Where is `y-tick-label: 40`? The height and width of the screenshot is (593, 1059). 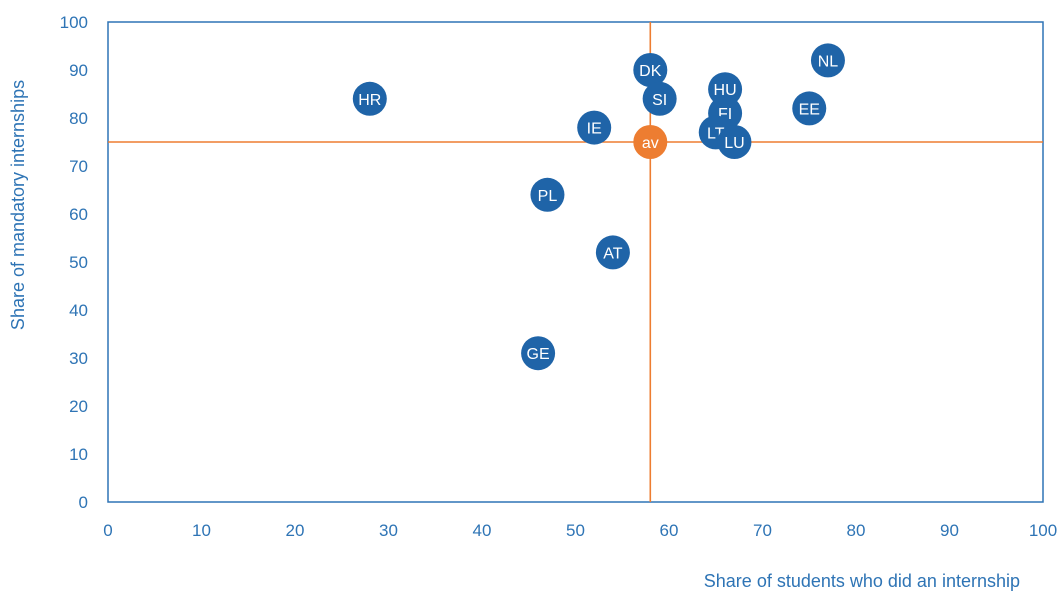
y-tick-label: 40 is located at coordinates (78, 310).